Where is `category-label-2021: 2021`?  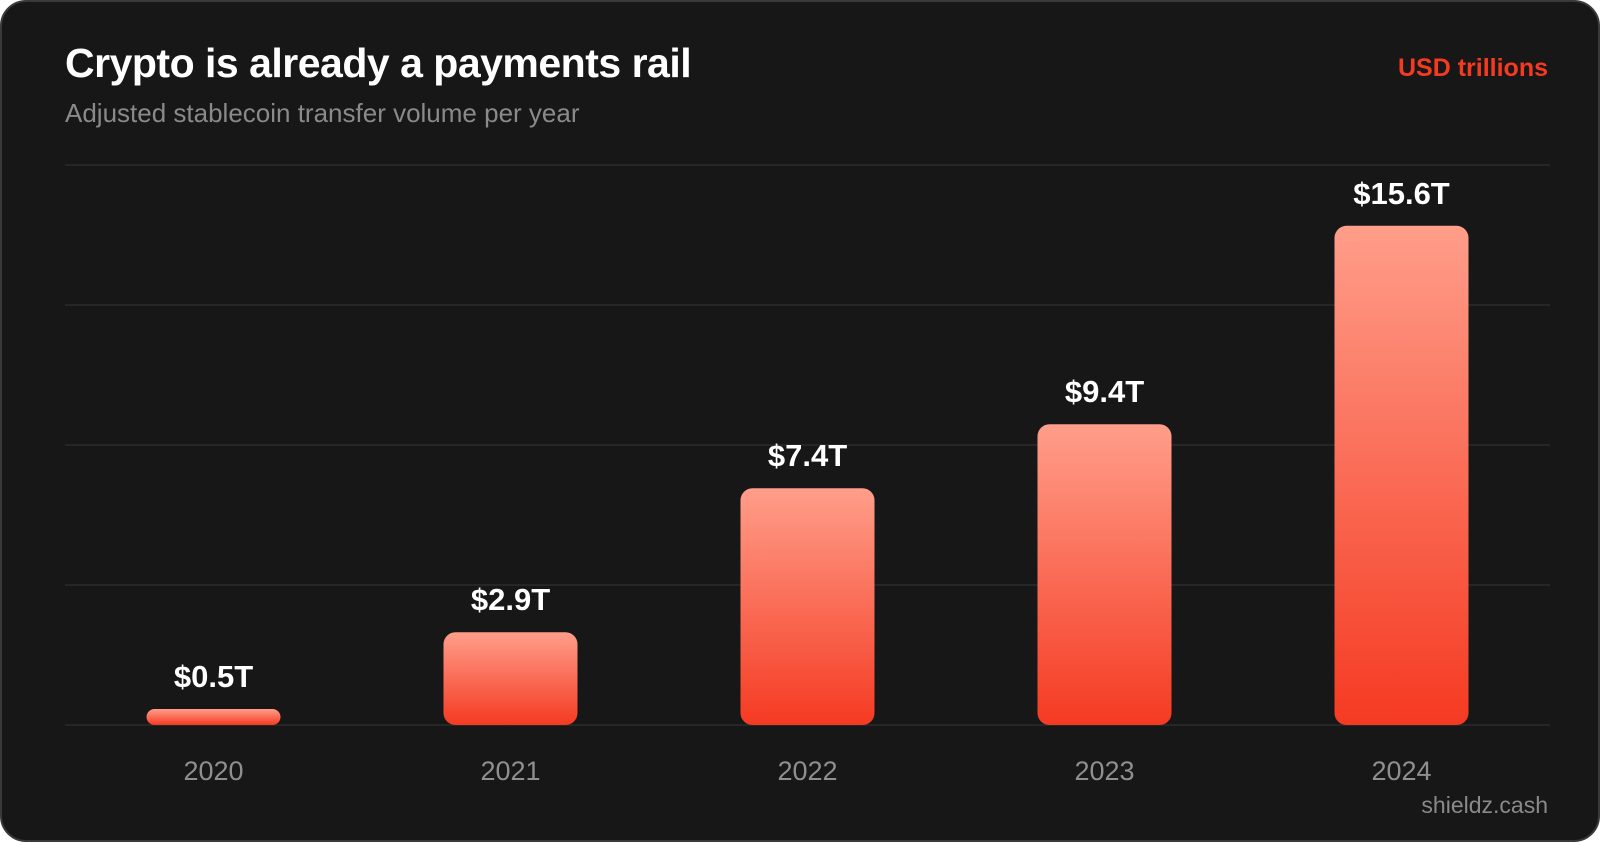 category-label-2021: 2021 is located at coordinates (510, 771).